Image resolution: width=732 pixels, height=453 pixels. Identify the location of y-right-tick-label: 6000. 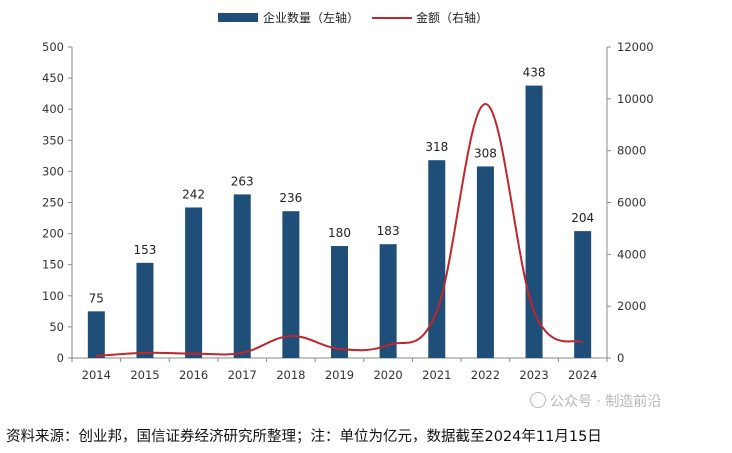
(631, 203).